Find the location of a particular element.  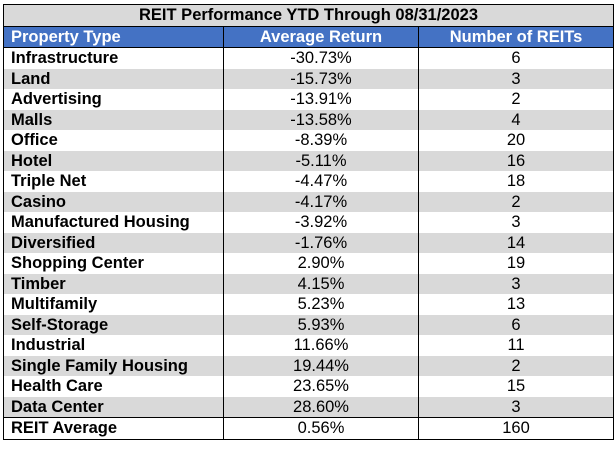

property-type-cell: Industrial is located at coordinates (113, 345).